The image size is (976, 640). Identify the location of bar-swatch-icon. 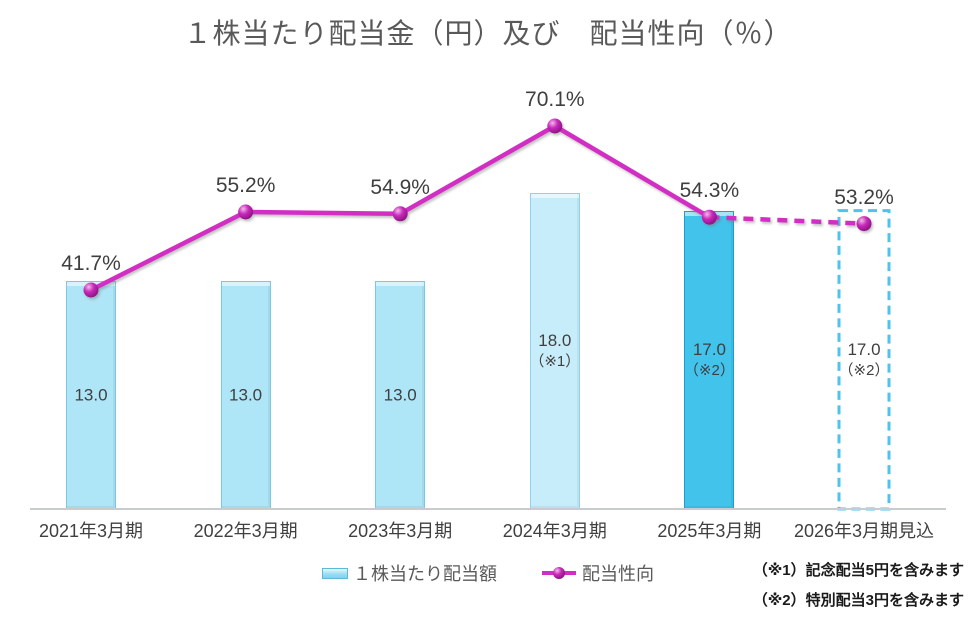
(335, 573).